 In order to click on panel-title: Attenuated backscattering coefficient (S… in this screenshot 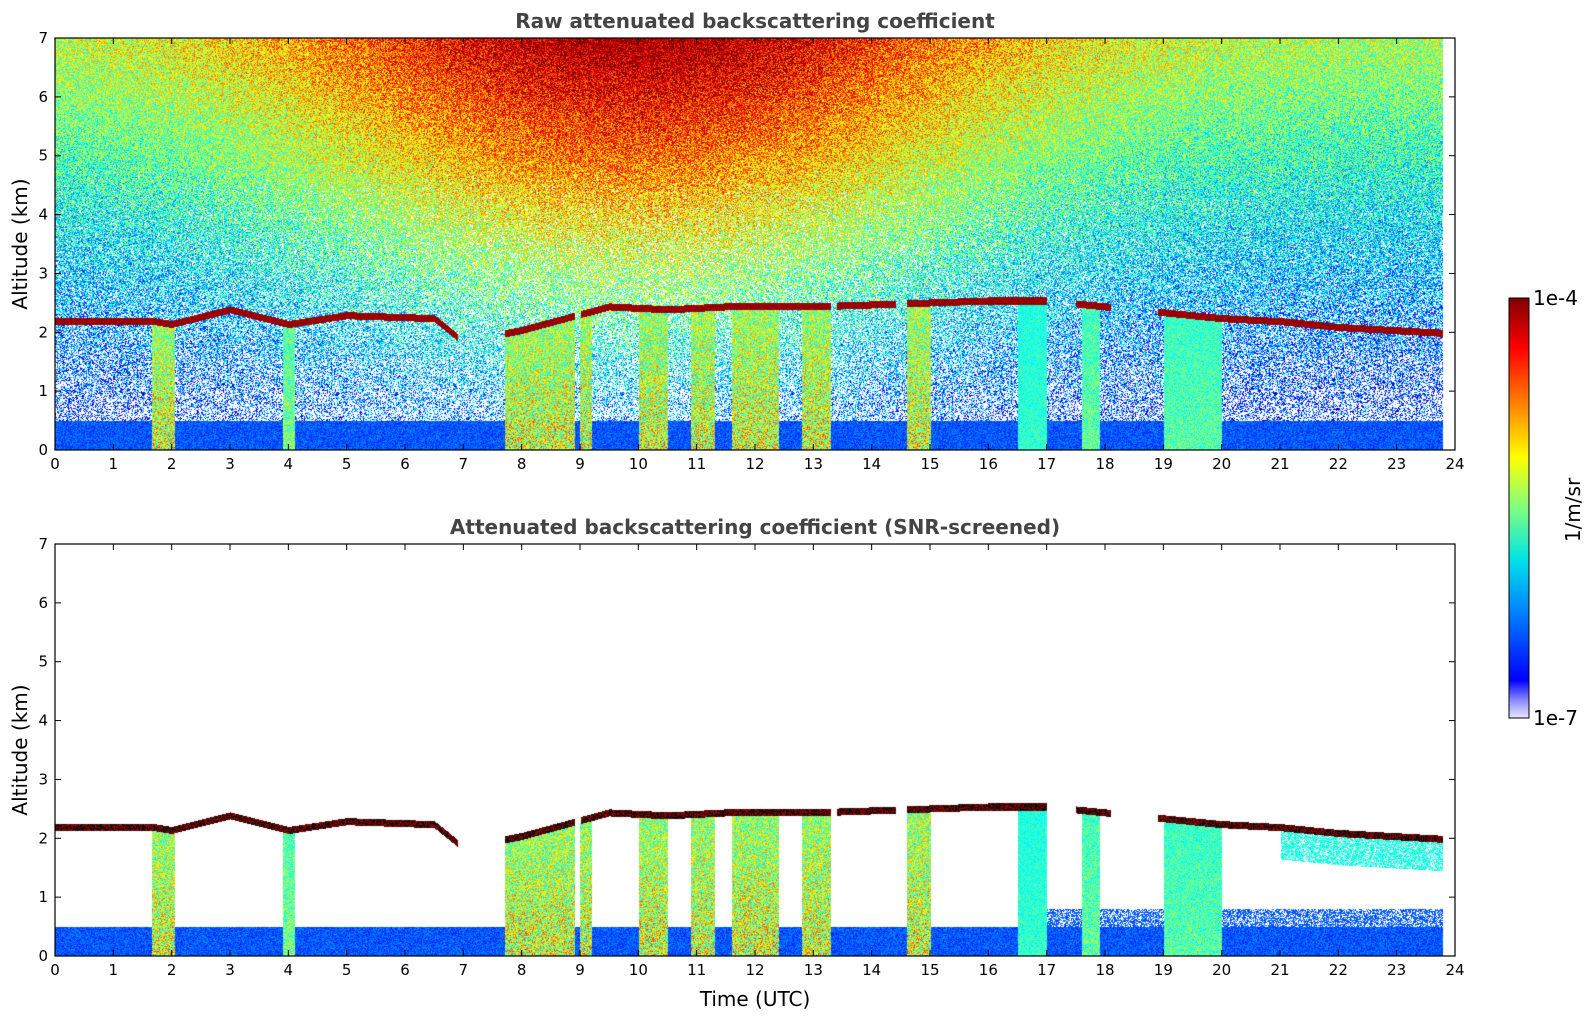, I will do `click(755, 527)`.